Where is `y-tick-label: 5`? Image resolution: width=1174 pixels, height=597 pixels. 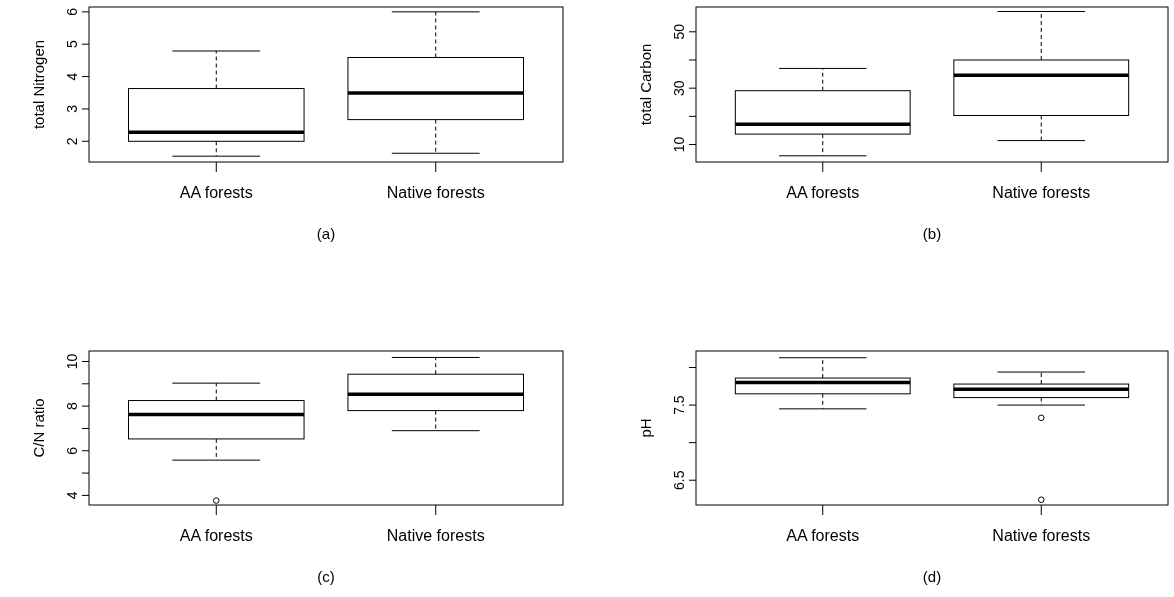 y-tick-label: 5 is located at coordinates (72, 44).